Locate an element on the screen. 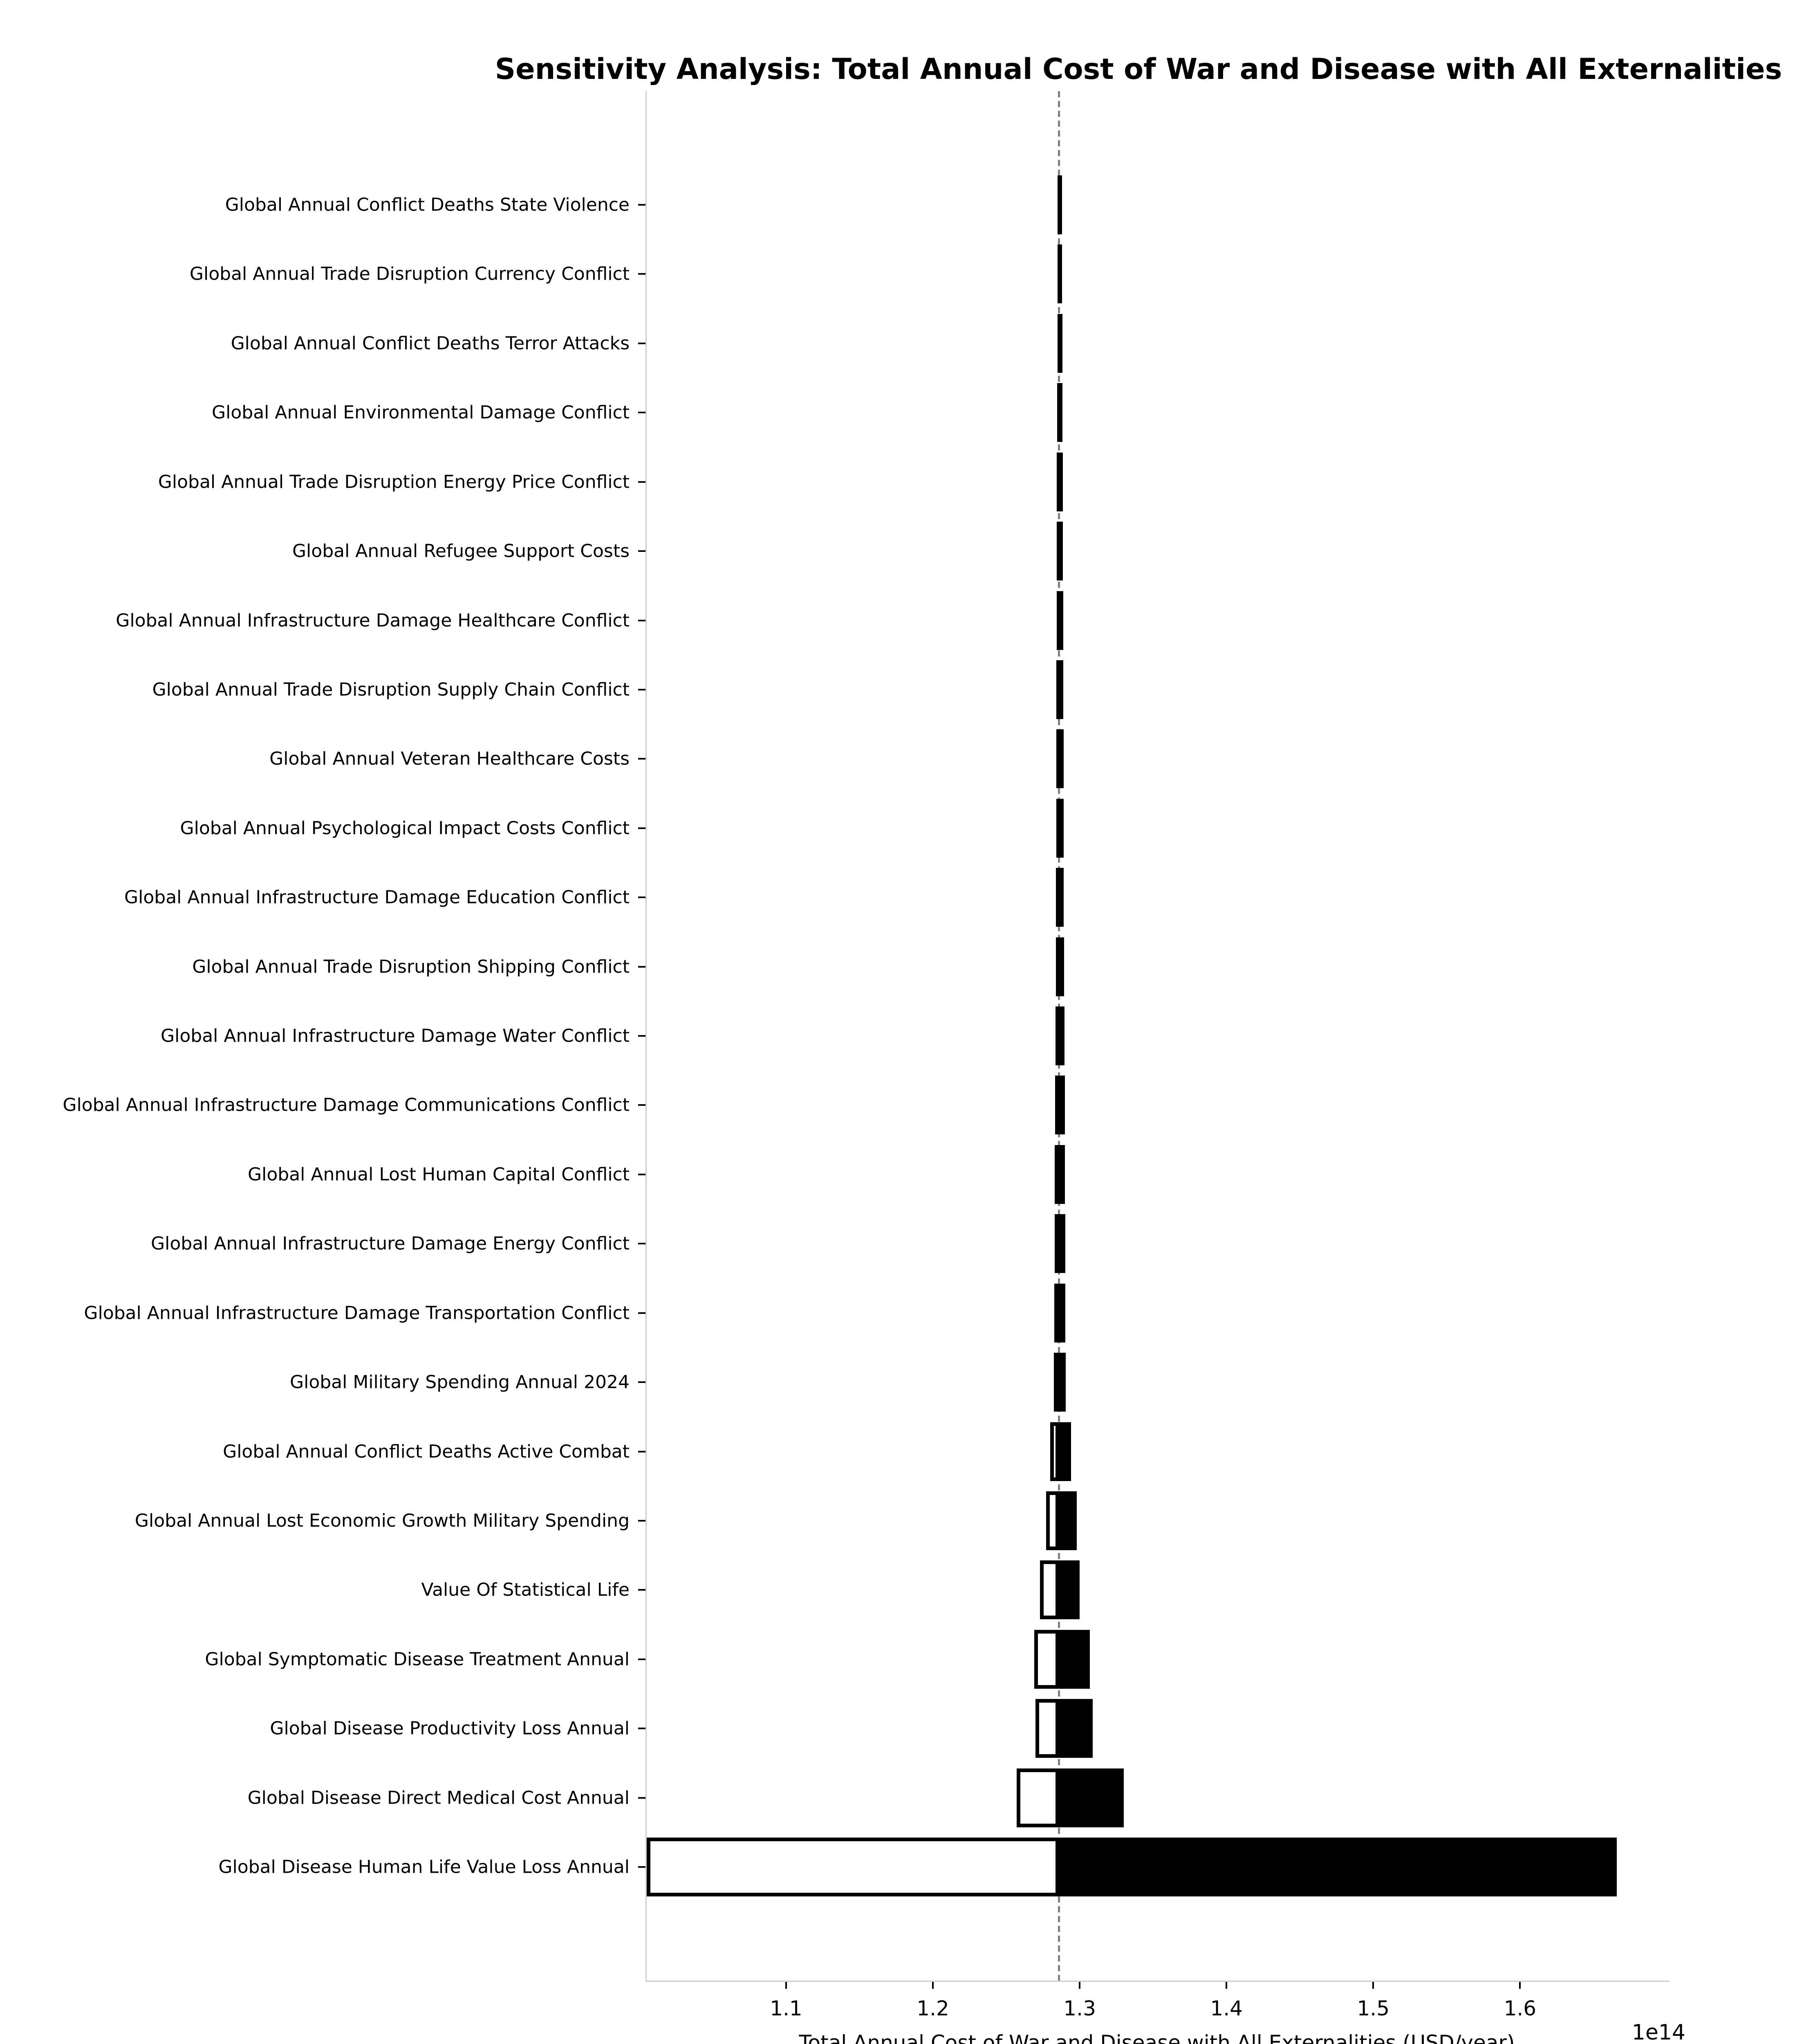 This screenshot has width=1804, height=2044. y-tick-label: Global Annual Refugee Support Costs is located at coordinates (461, 551).